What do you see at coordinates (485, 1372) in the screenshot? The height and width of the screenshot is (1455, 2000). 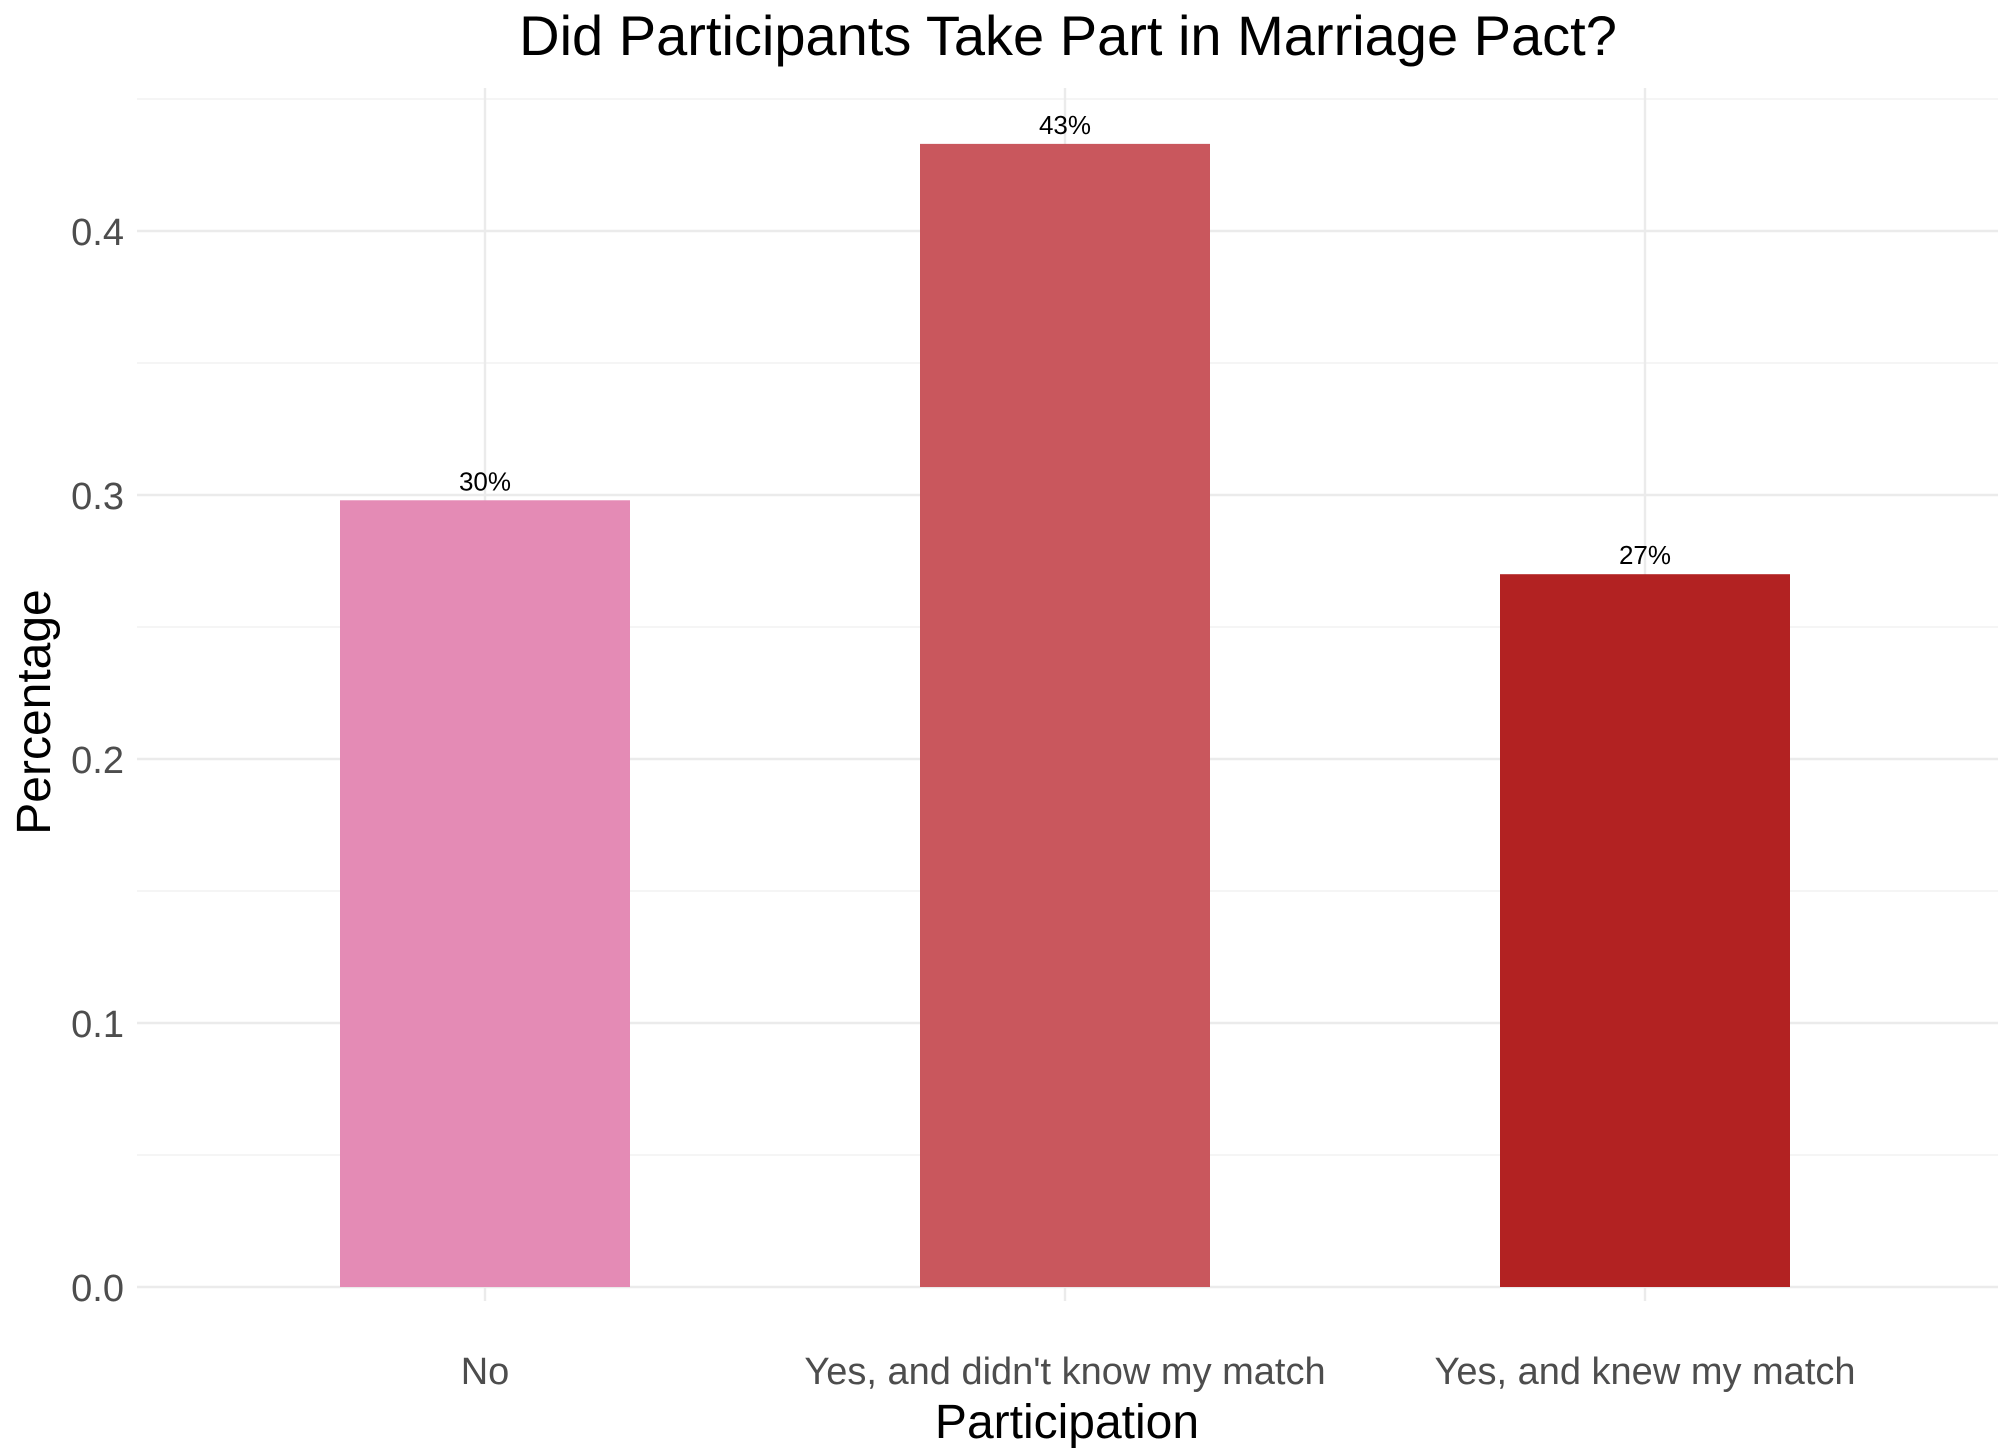 I see `x-tick-label: No` at bounding box center [485, 1372].